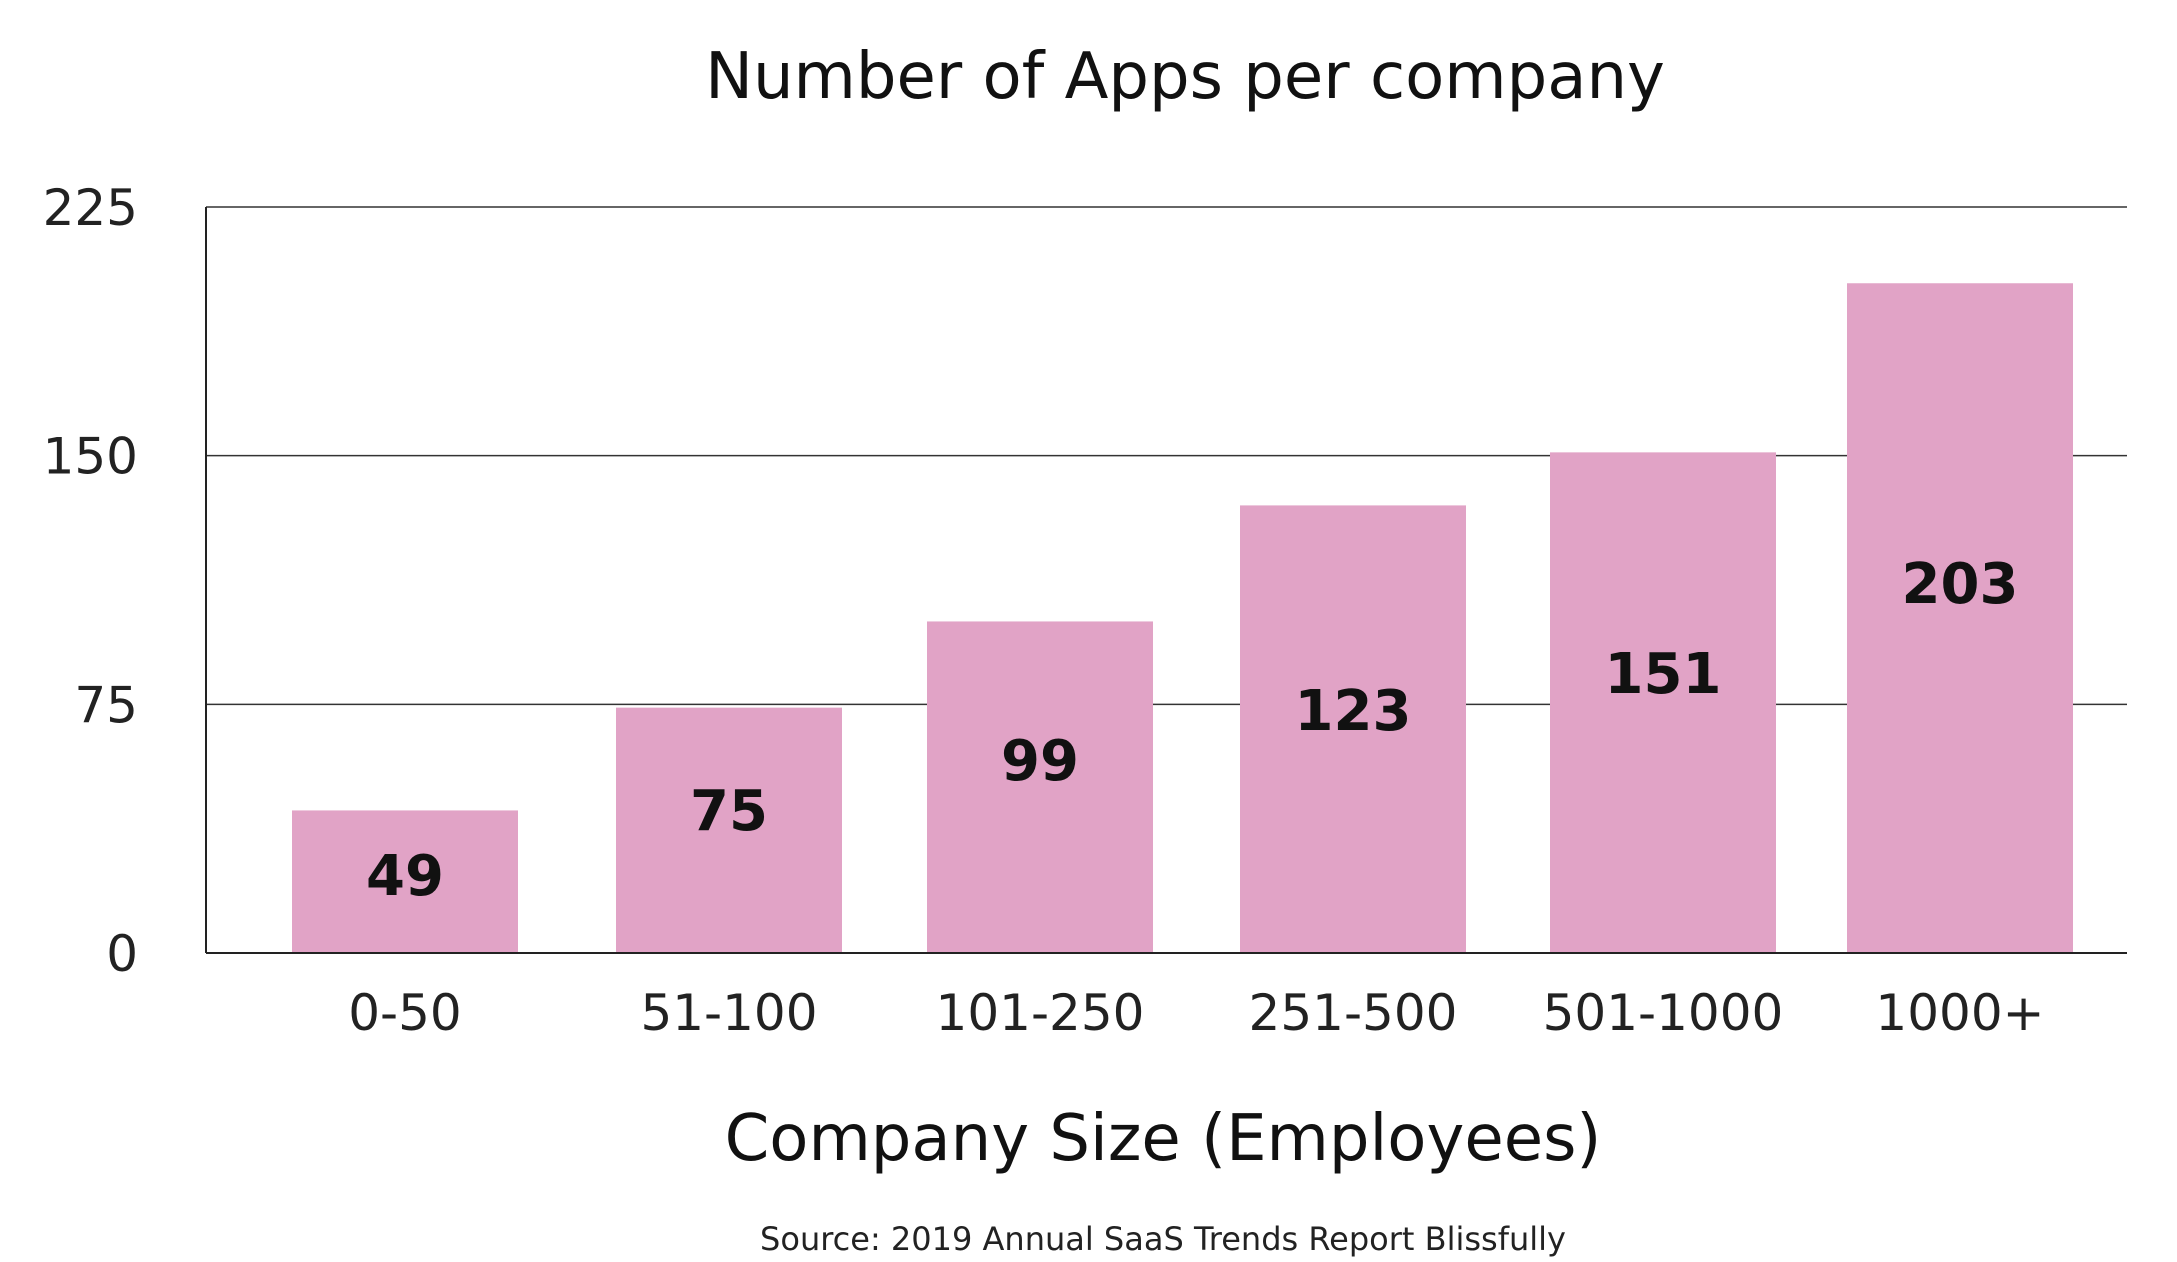 The height and width of the screenshot is (1262, 2177). What do you see at coordinates (1163, 1139) in the screenshot?
I see `x-axis-label: Company Size (Employees)` at bounding box center [1163, 1139].